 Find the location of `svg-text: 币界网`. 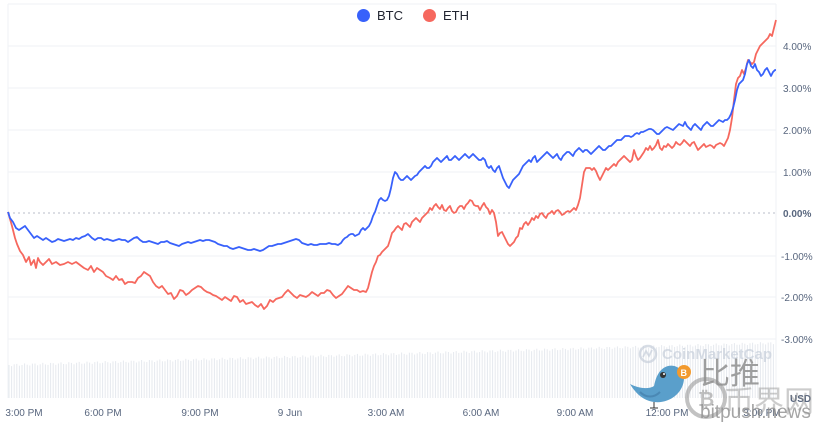

svg-text: 币界网 is located at coordinates (769, 402).